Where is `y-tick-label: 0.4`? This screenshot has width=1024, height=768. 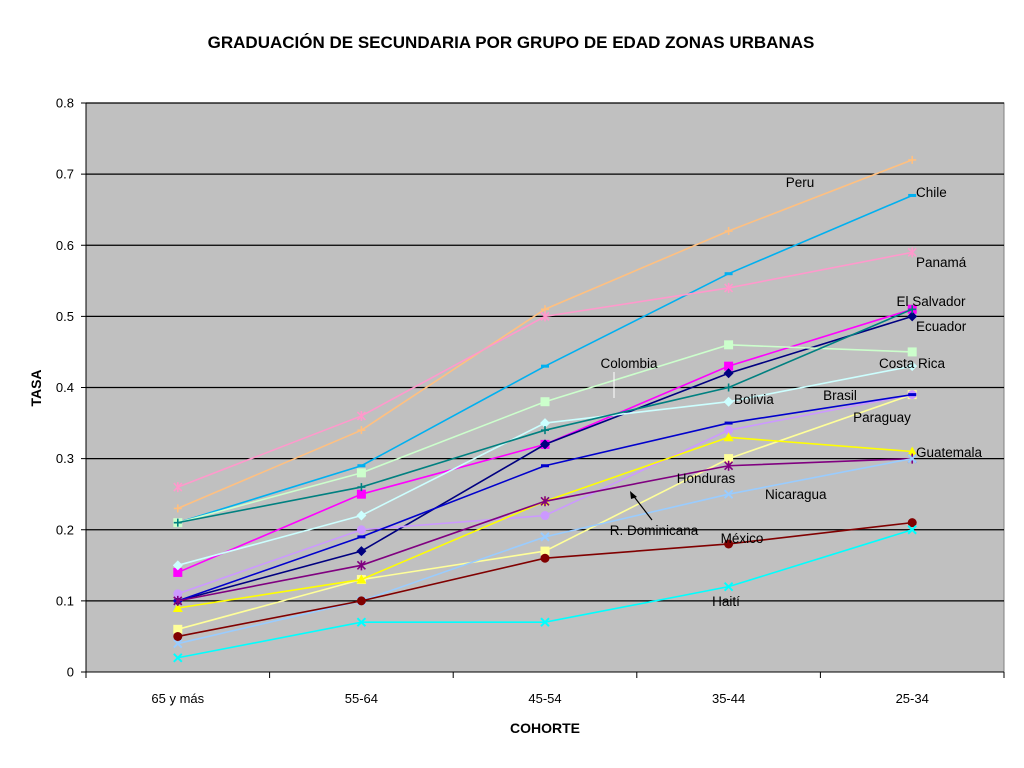 y-tick-label: 0.4 is located at coordinates (65, 387).